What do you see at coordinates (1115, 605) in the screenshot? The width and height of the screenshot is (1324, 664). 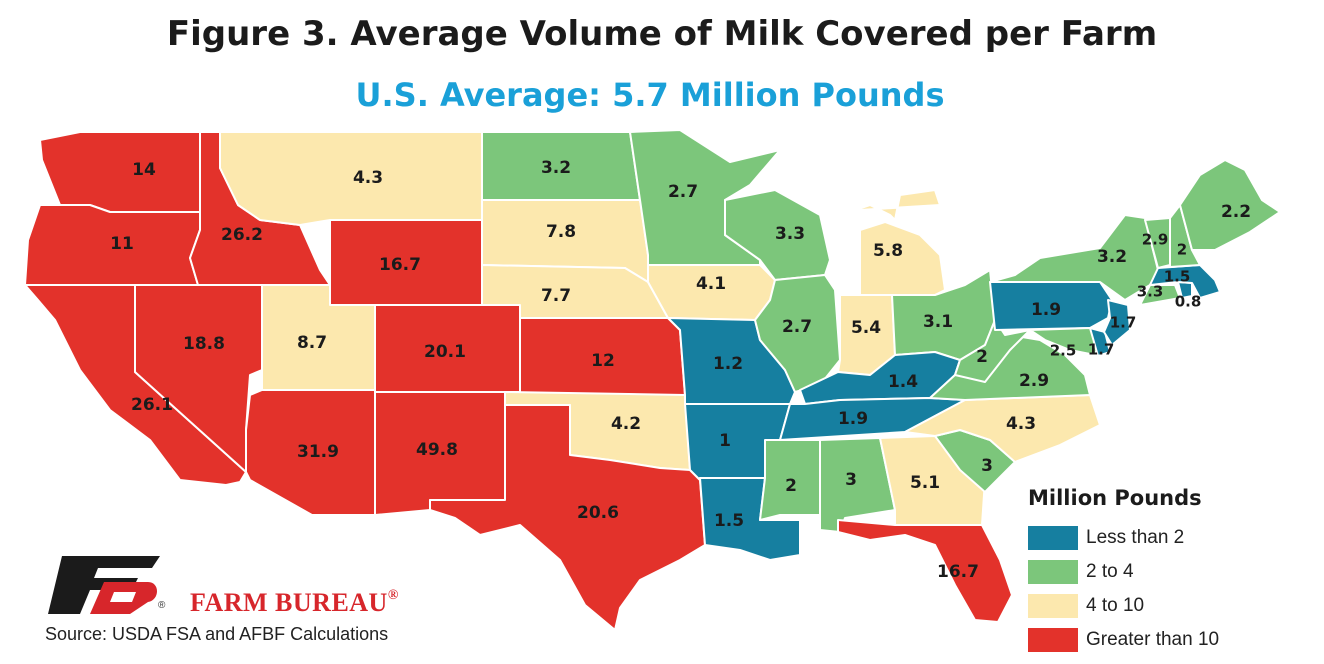 I see `legend-label: 4 to 10` at bounding box center [1115, 605].